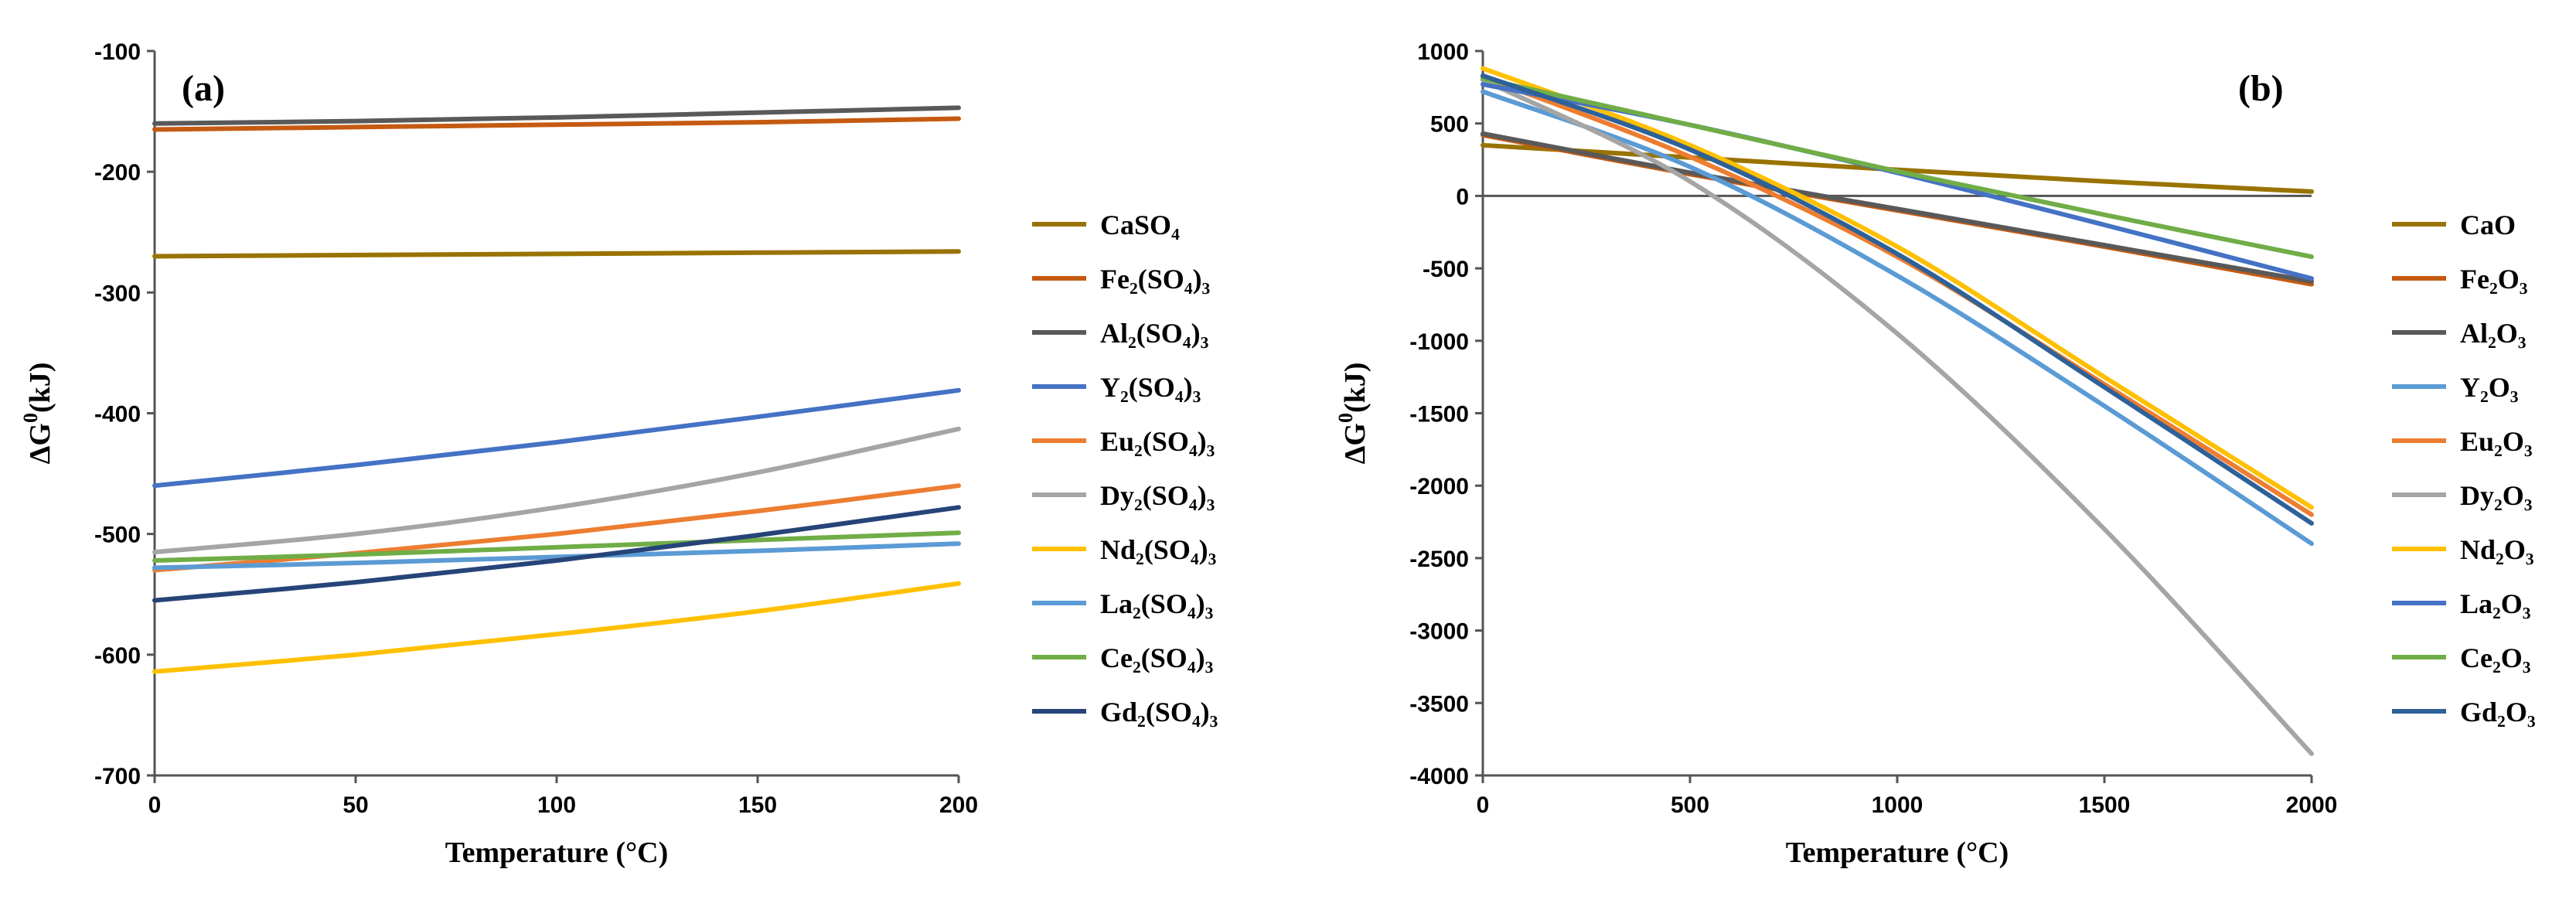 The image size is (2576, 903). I want to click on legend-label: La₂O₃, so click(2495, 604).